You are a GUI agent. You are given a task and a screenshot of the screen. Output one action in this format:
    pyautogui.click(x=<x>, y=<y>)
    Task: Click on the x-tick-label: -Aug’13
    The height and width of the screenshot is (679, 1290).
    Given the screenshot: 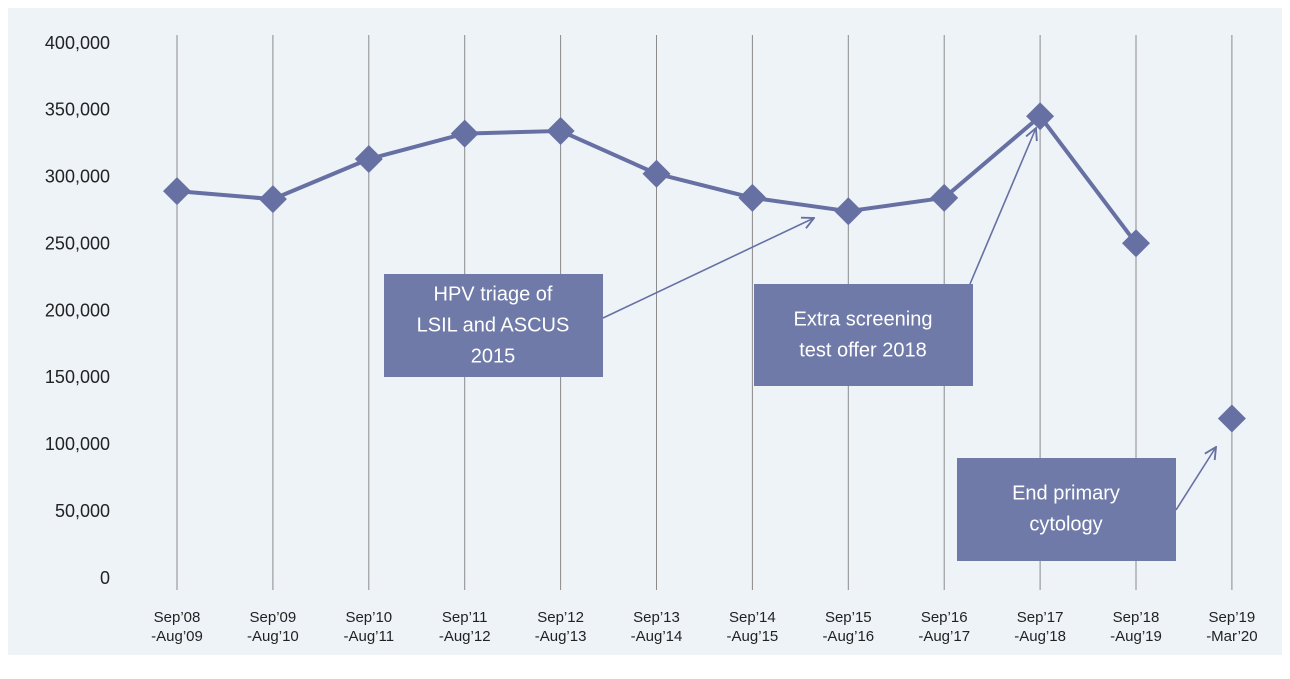 What is the action you would take?
    pyautogui.click(x=561, y=636)
    